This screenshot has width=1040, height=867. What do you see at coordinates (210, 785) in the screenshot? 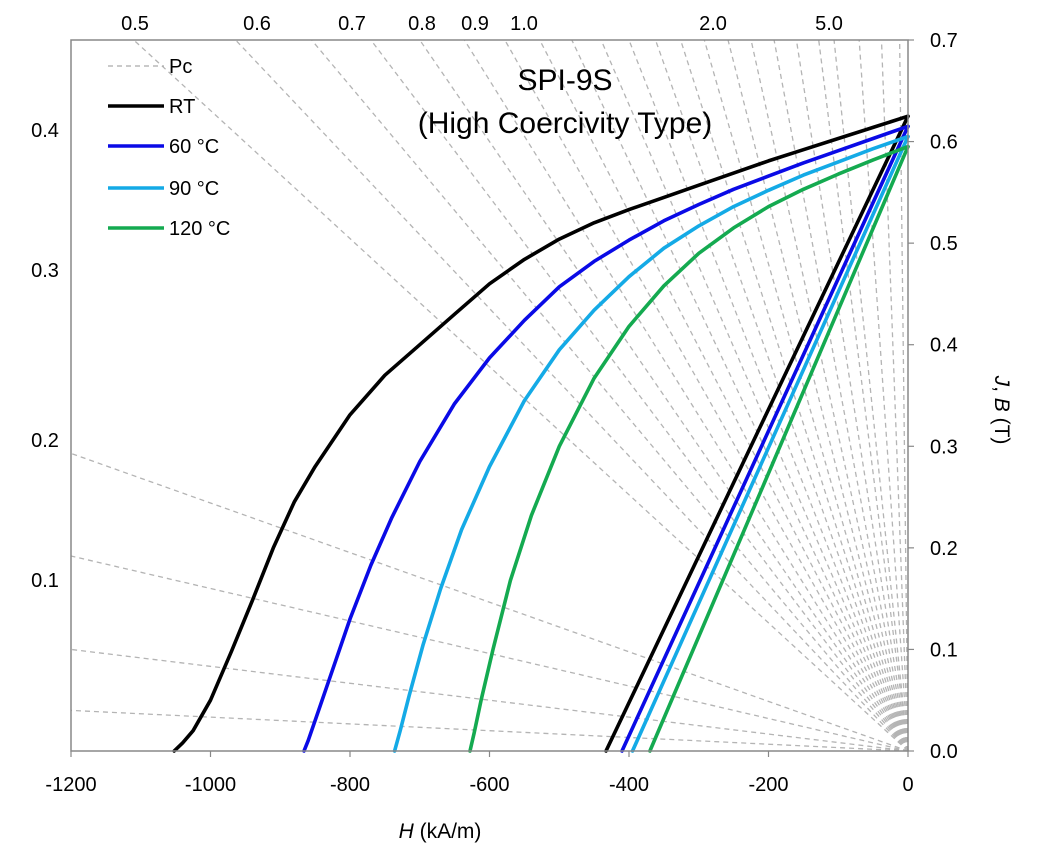
I see `x-tick-label: -1000` at bounding box center [210, 785].